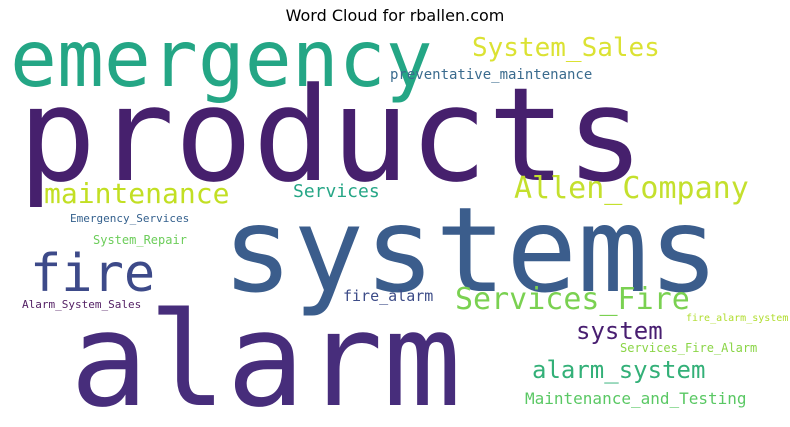  Describe the element at coordinates (619, 331) in the screenshot. I see `word-system: system` at that location.